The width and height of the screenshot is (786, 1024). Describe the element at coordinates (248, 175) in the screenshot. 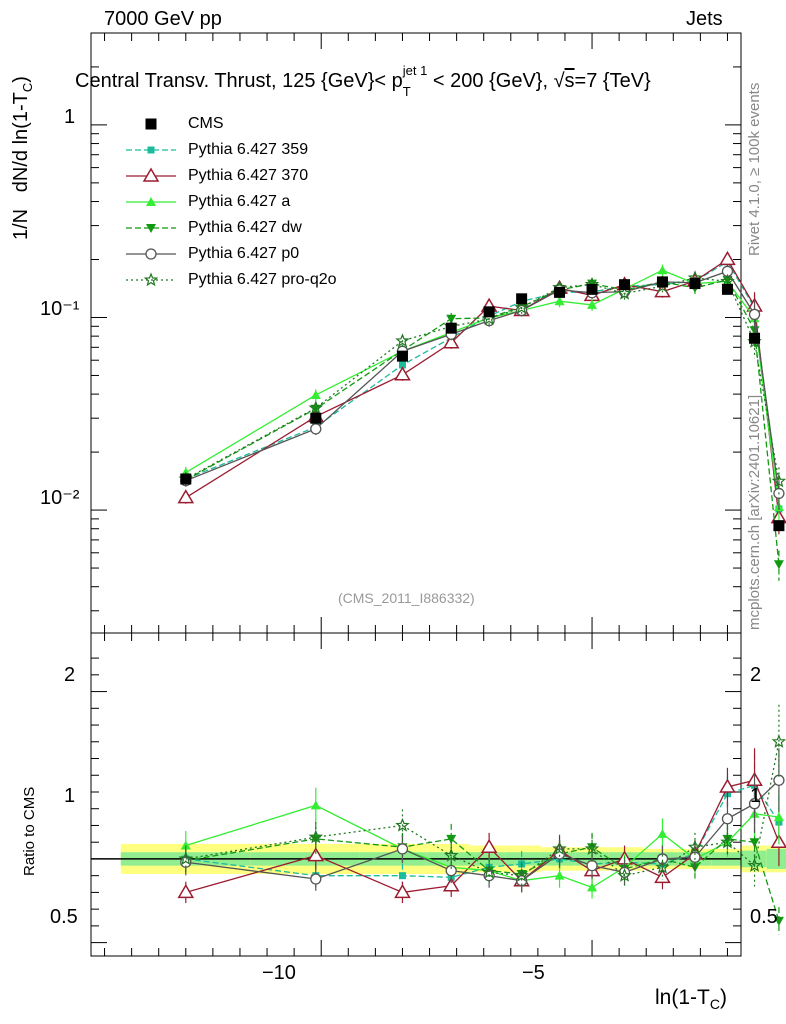

I see `legend-label-370: Pythia 6.427 370` at that location.